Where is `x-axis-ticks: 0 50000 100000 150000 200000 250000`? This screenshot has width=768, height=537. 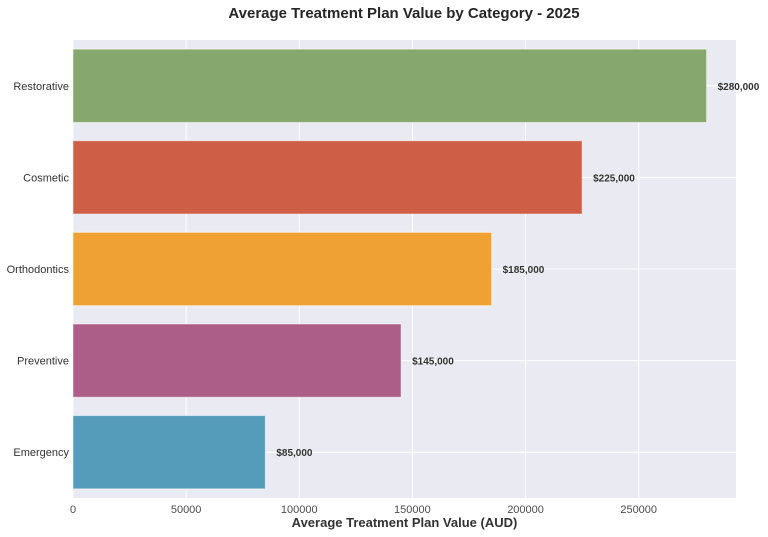
x-axis-ticks: 0 50000 100000 150000 200000 250000 is located at coordinates (363, 510).